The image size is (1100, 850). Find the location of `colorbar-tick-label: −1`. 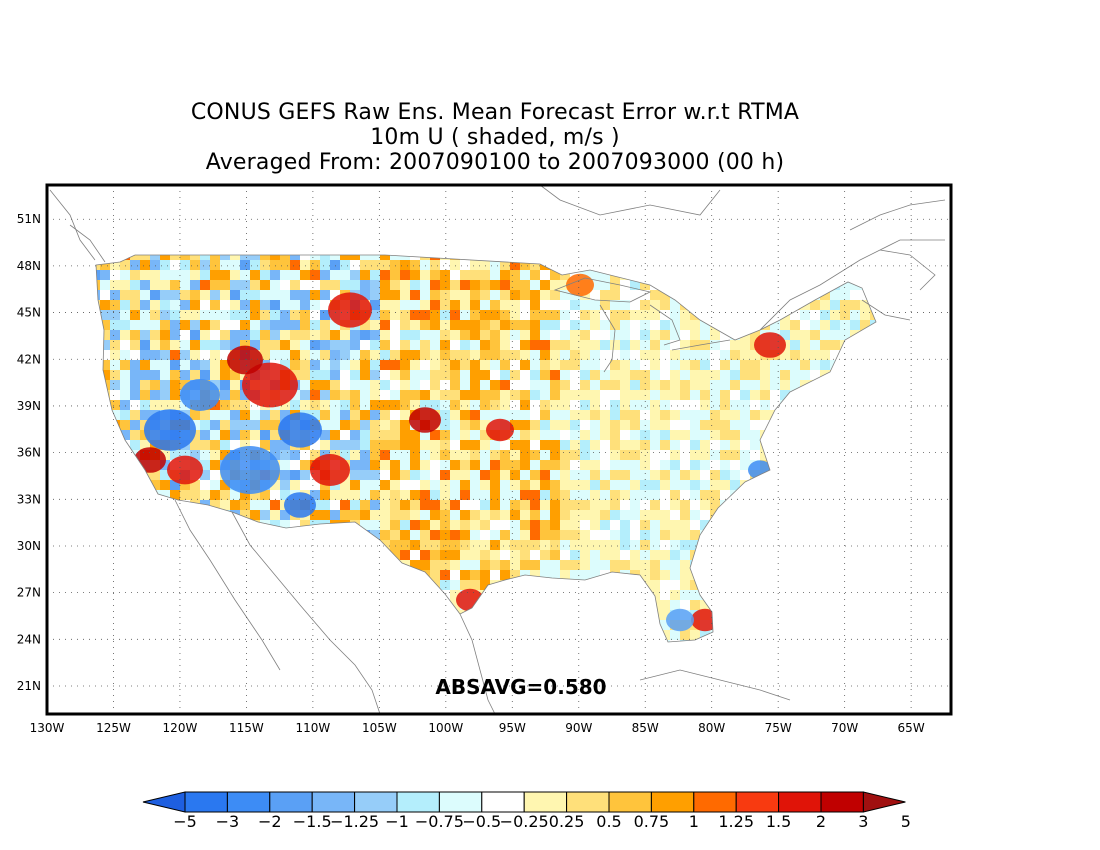

colorbar-tick-label: −1 is located at coordinates (397, 821).